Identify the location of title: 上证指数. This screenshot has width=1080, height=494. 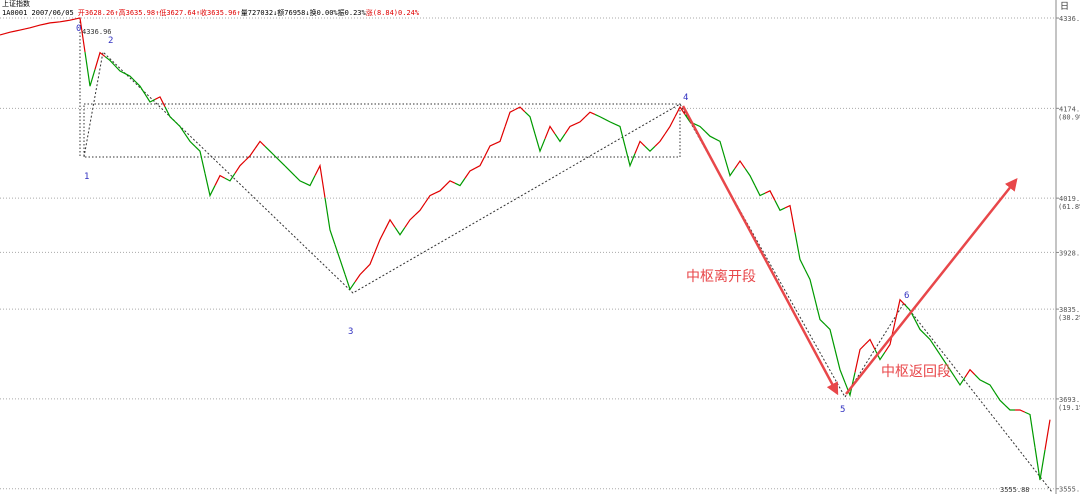
(16, 4).